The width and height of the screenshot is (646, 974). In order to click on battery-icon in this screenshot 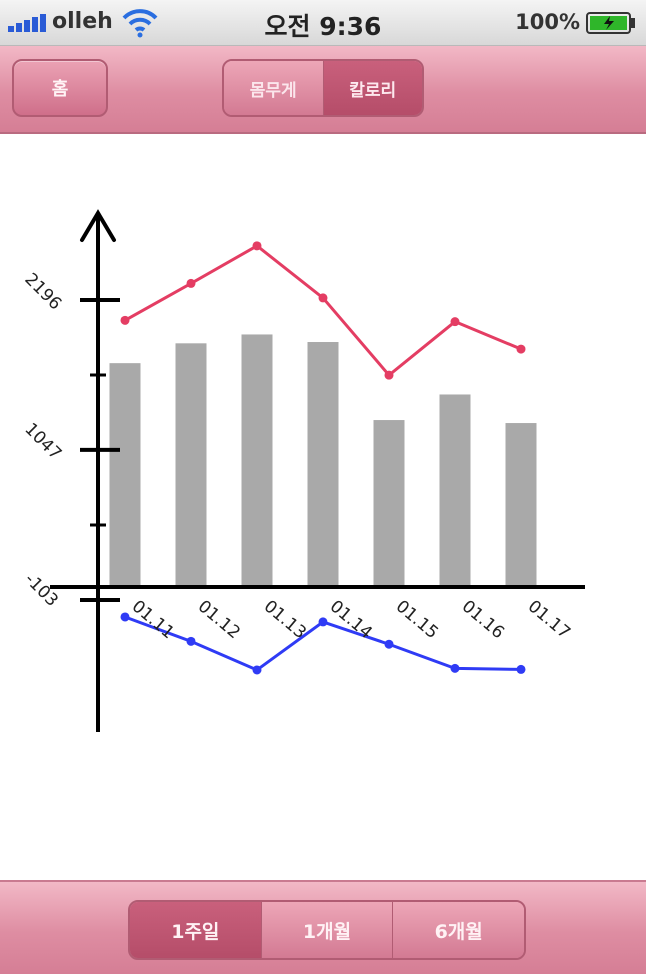, I will do `click(610, 23)`.